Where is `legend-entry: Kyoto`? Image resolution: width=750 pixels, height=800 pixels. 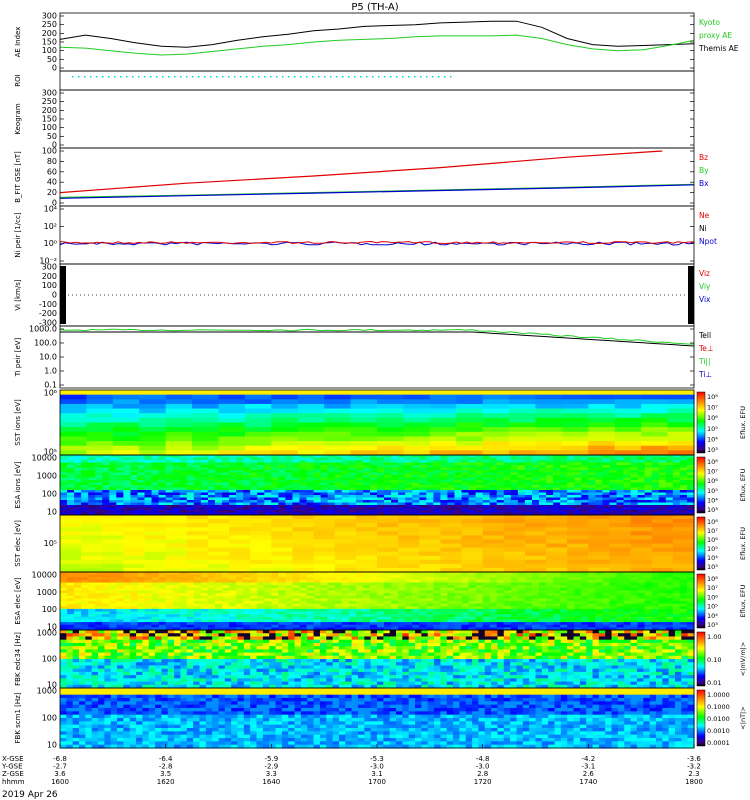 legend-entry: Kyoto is located at coordinates (709, 22).